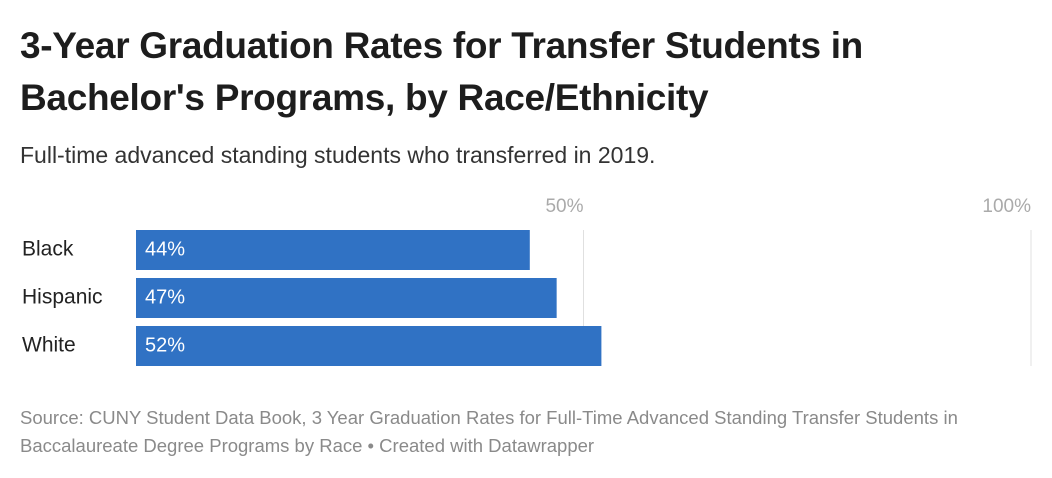 The height and width of the screenshot is (478, 1052). I want to click on value-label: 44%, so click(165, 249).